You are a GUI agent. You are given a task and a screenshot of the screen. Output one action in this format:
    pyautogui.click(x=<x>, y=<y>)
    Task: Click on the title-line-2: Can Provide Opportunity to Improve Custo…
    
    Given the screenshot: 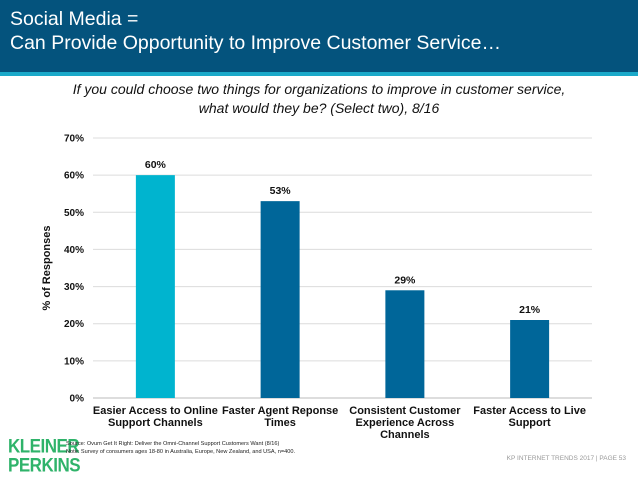 What is the action you would take?
    pyautogui.click(x=255, y=43)
    